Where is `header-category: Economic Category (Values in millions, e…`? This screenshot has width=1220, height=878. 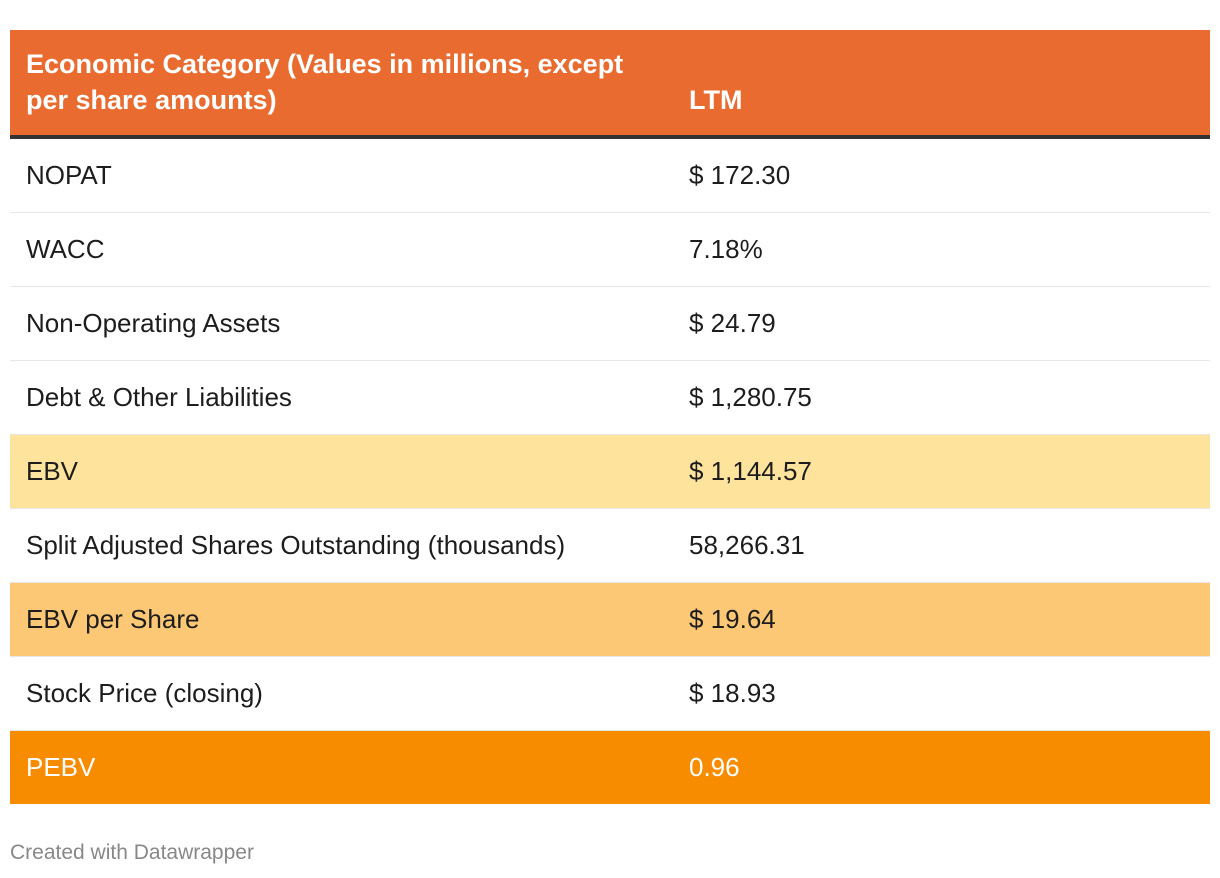
header-category: Economic Category (Values in millions, e… is located at coordinates (341, 84).